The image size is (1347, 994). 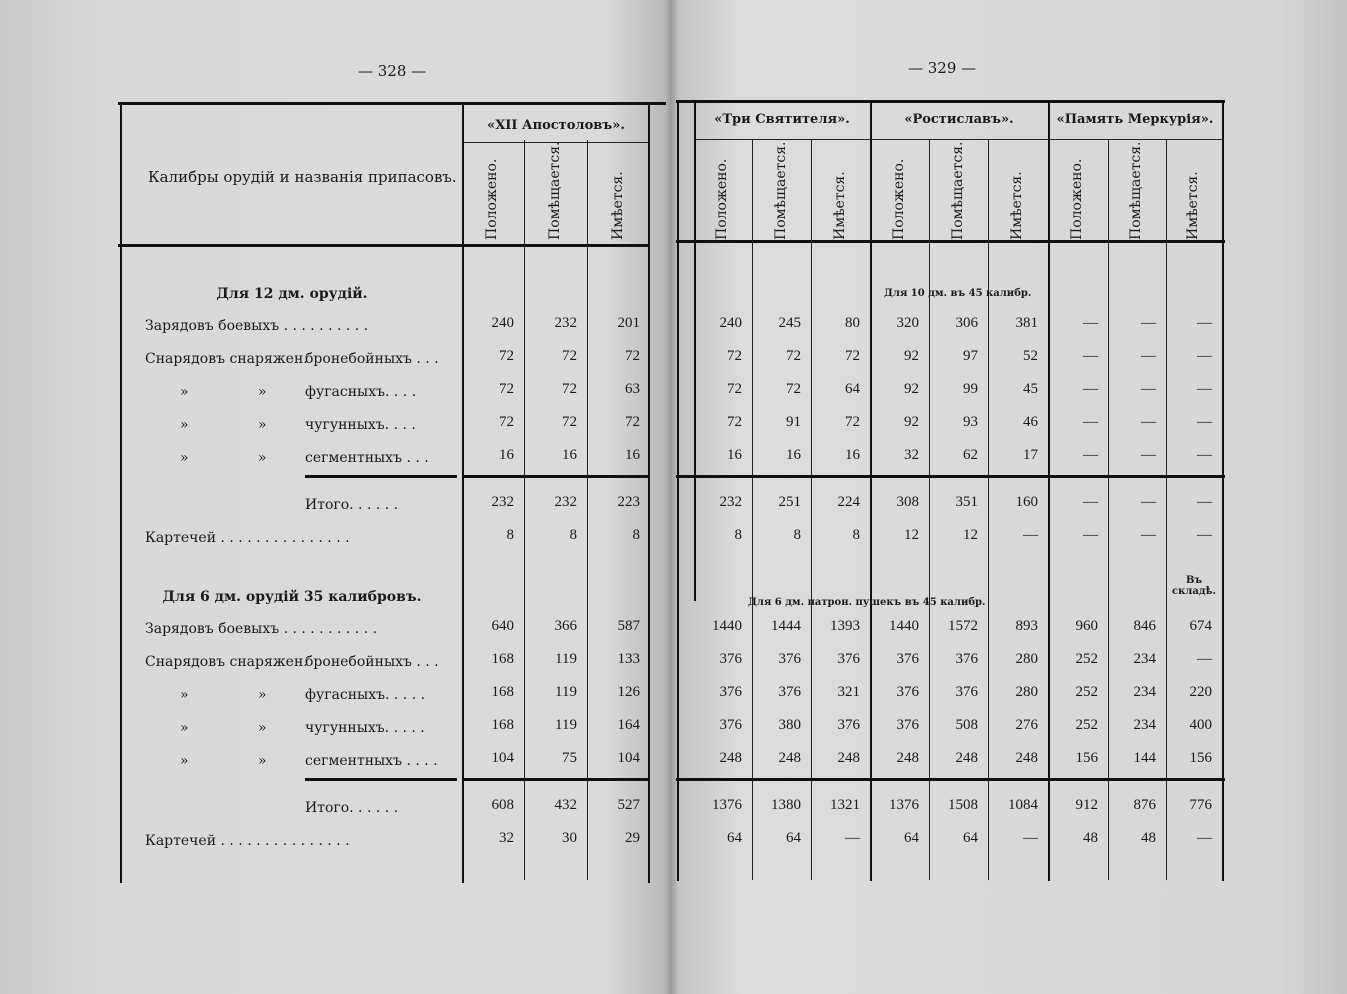 I want to click on total-value: 776, so click(x=1201, y=805).